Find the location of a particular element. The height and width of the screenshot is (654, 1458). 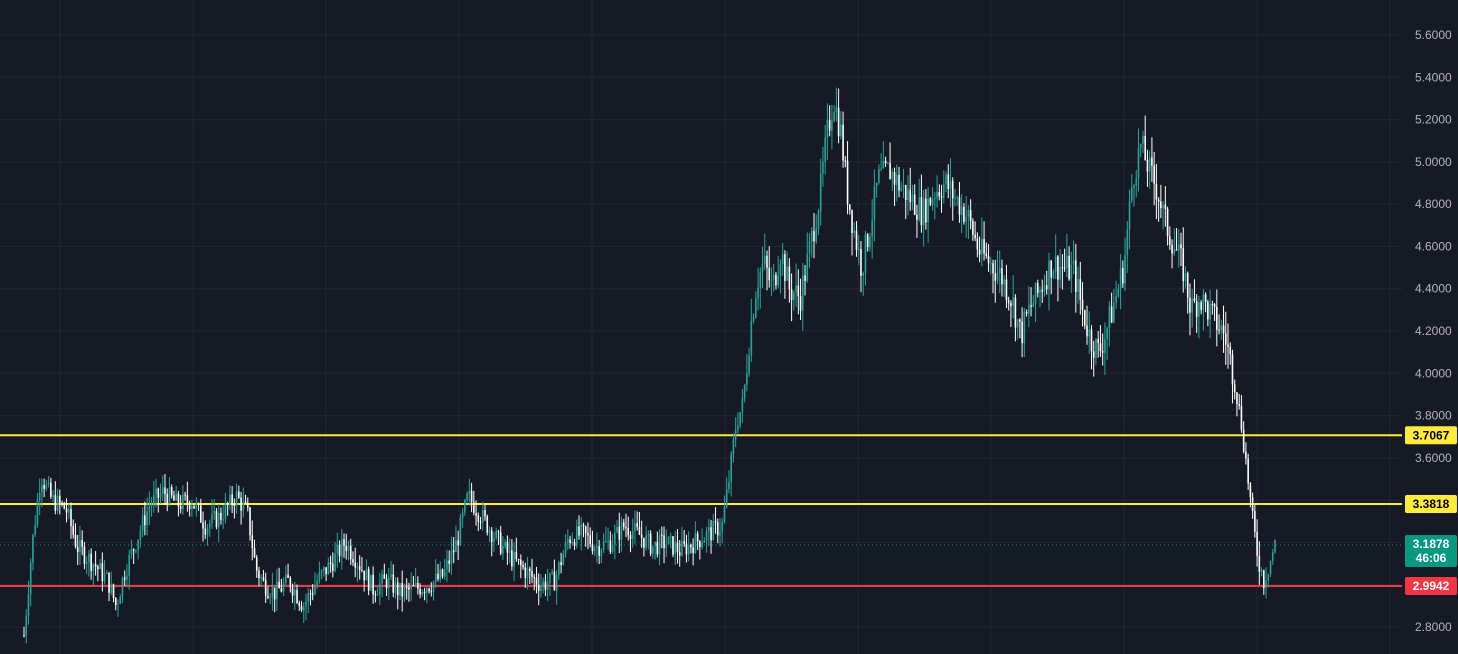

y-tick-label: 3.8000 is located at coordinates (1433, 416).